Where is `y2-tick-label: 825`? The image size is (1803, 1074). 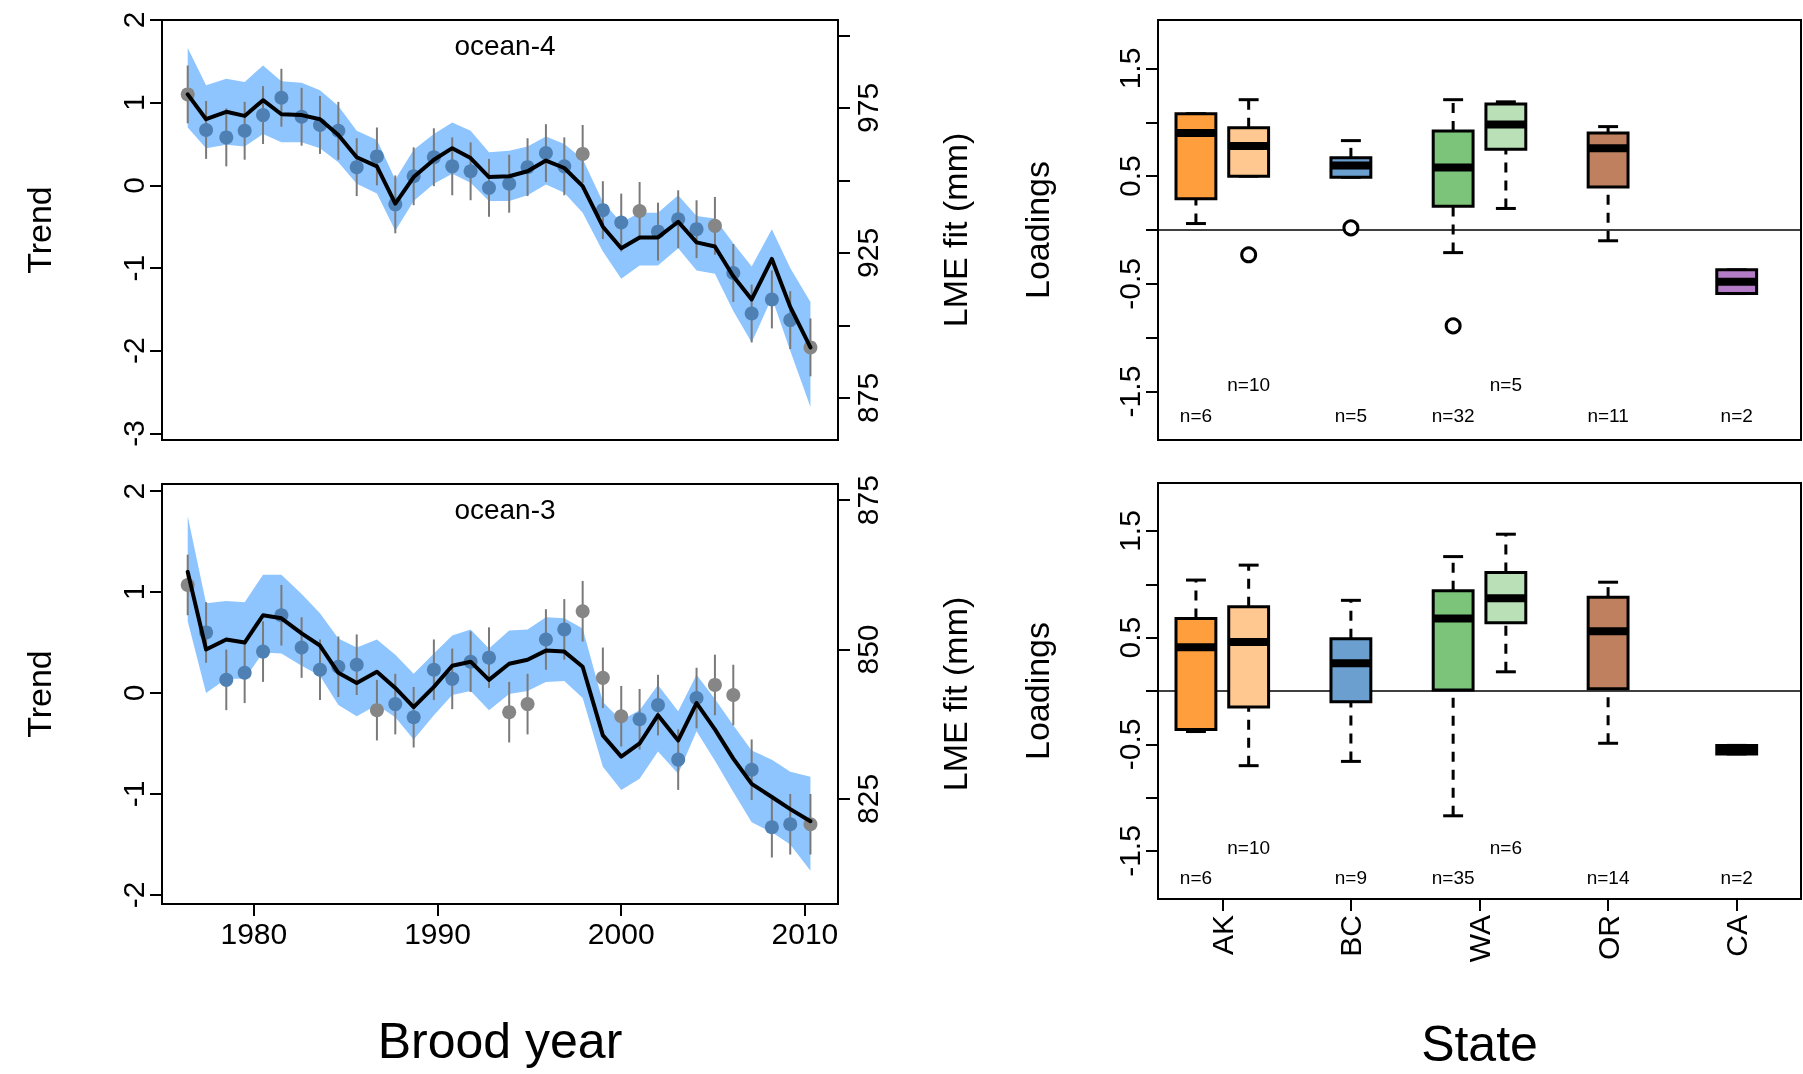
y2-tick-label: 825 is located at coordinates (867, 798).